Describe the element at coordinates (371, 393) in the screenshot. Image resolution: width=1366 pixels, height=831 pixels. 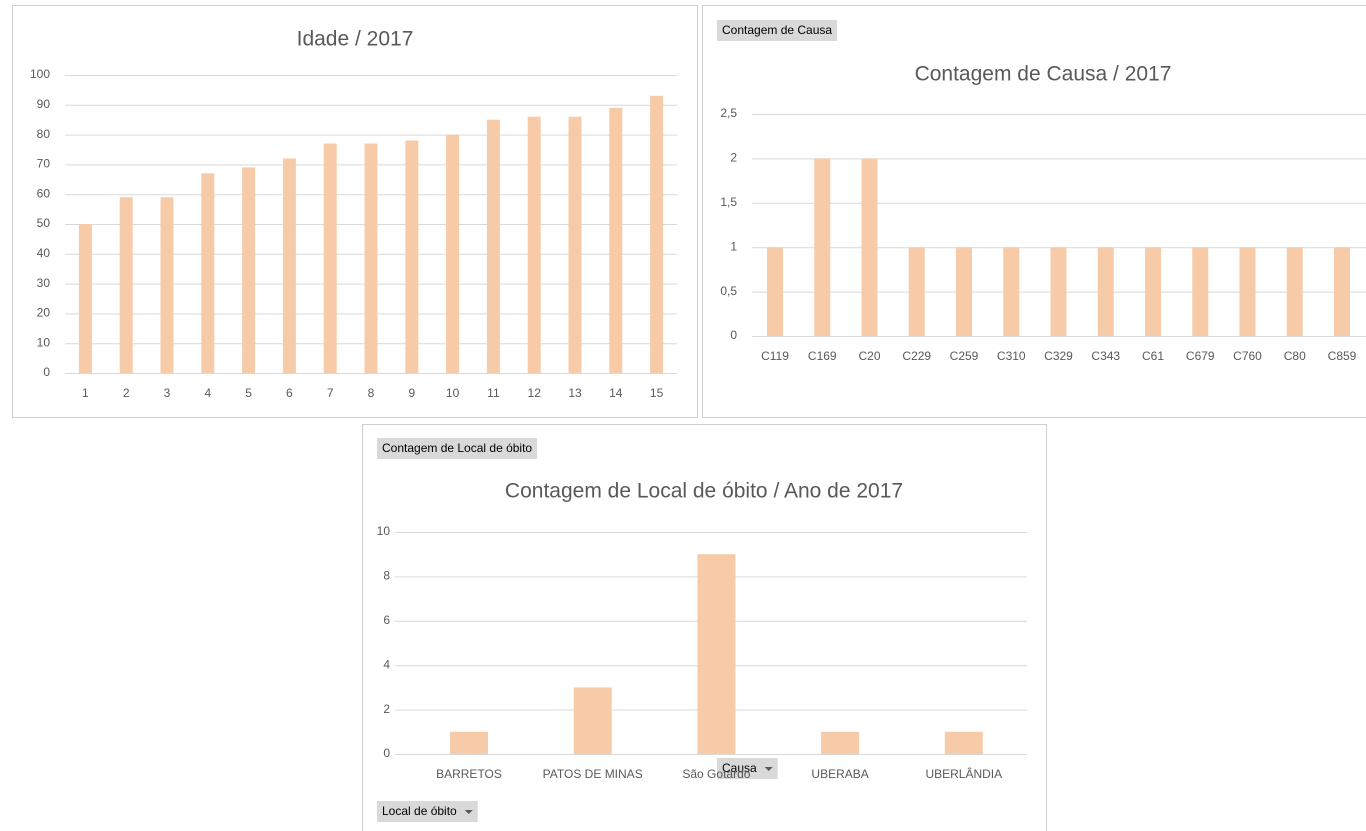
I see `x-tick-label: 8` at that location.